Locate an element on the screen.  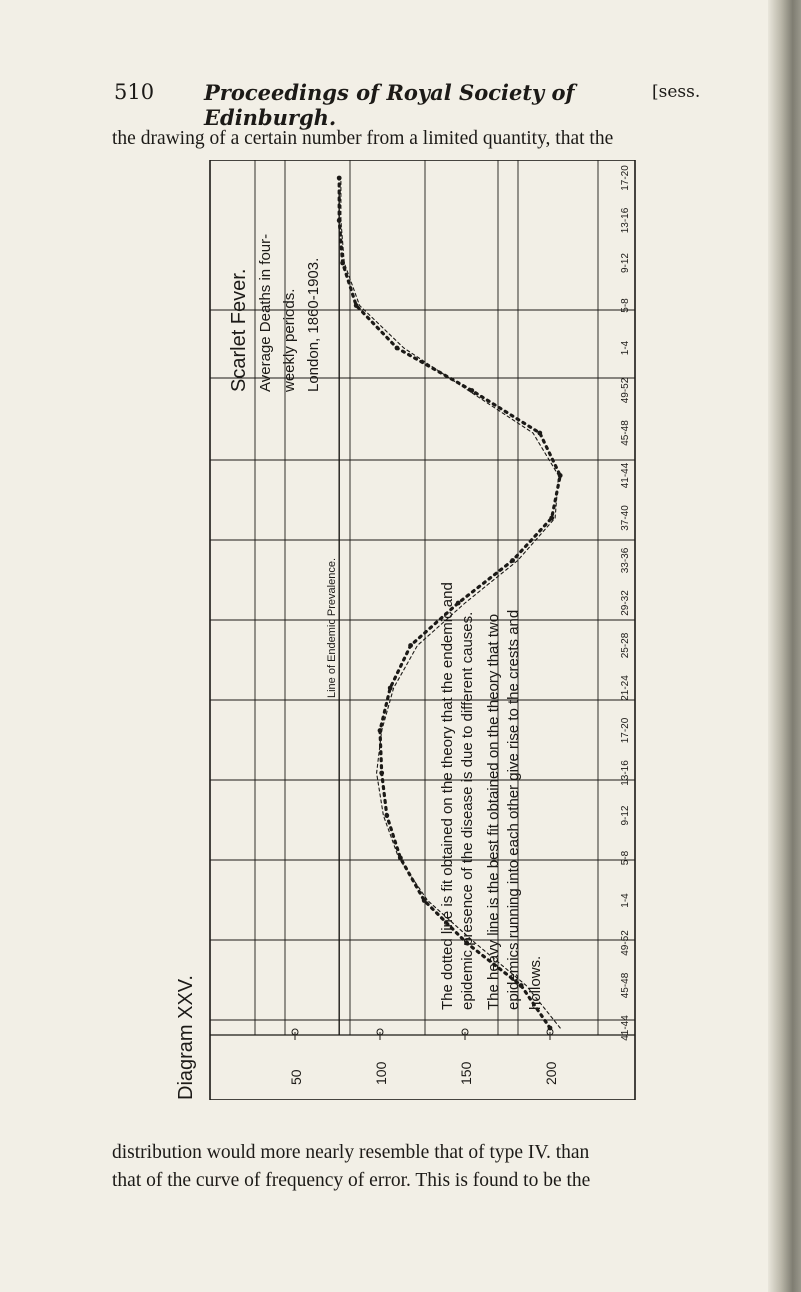
y-tick-label-2: 100 is located at coordinates (381, 1073).